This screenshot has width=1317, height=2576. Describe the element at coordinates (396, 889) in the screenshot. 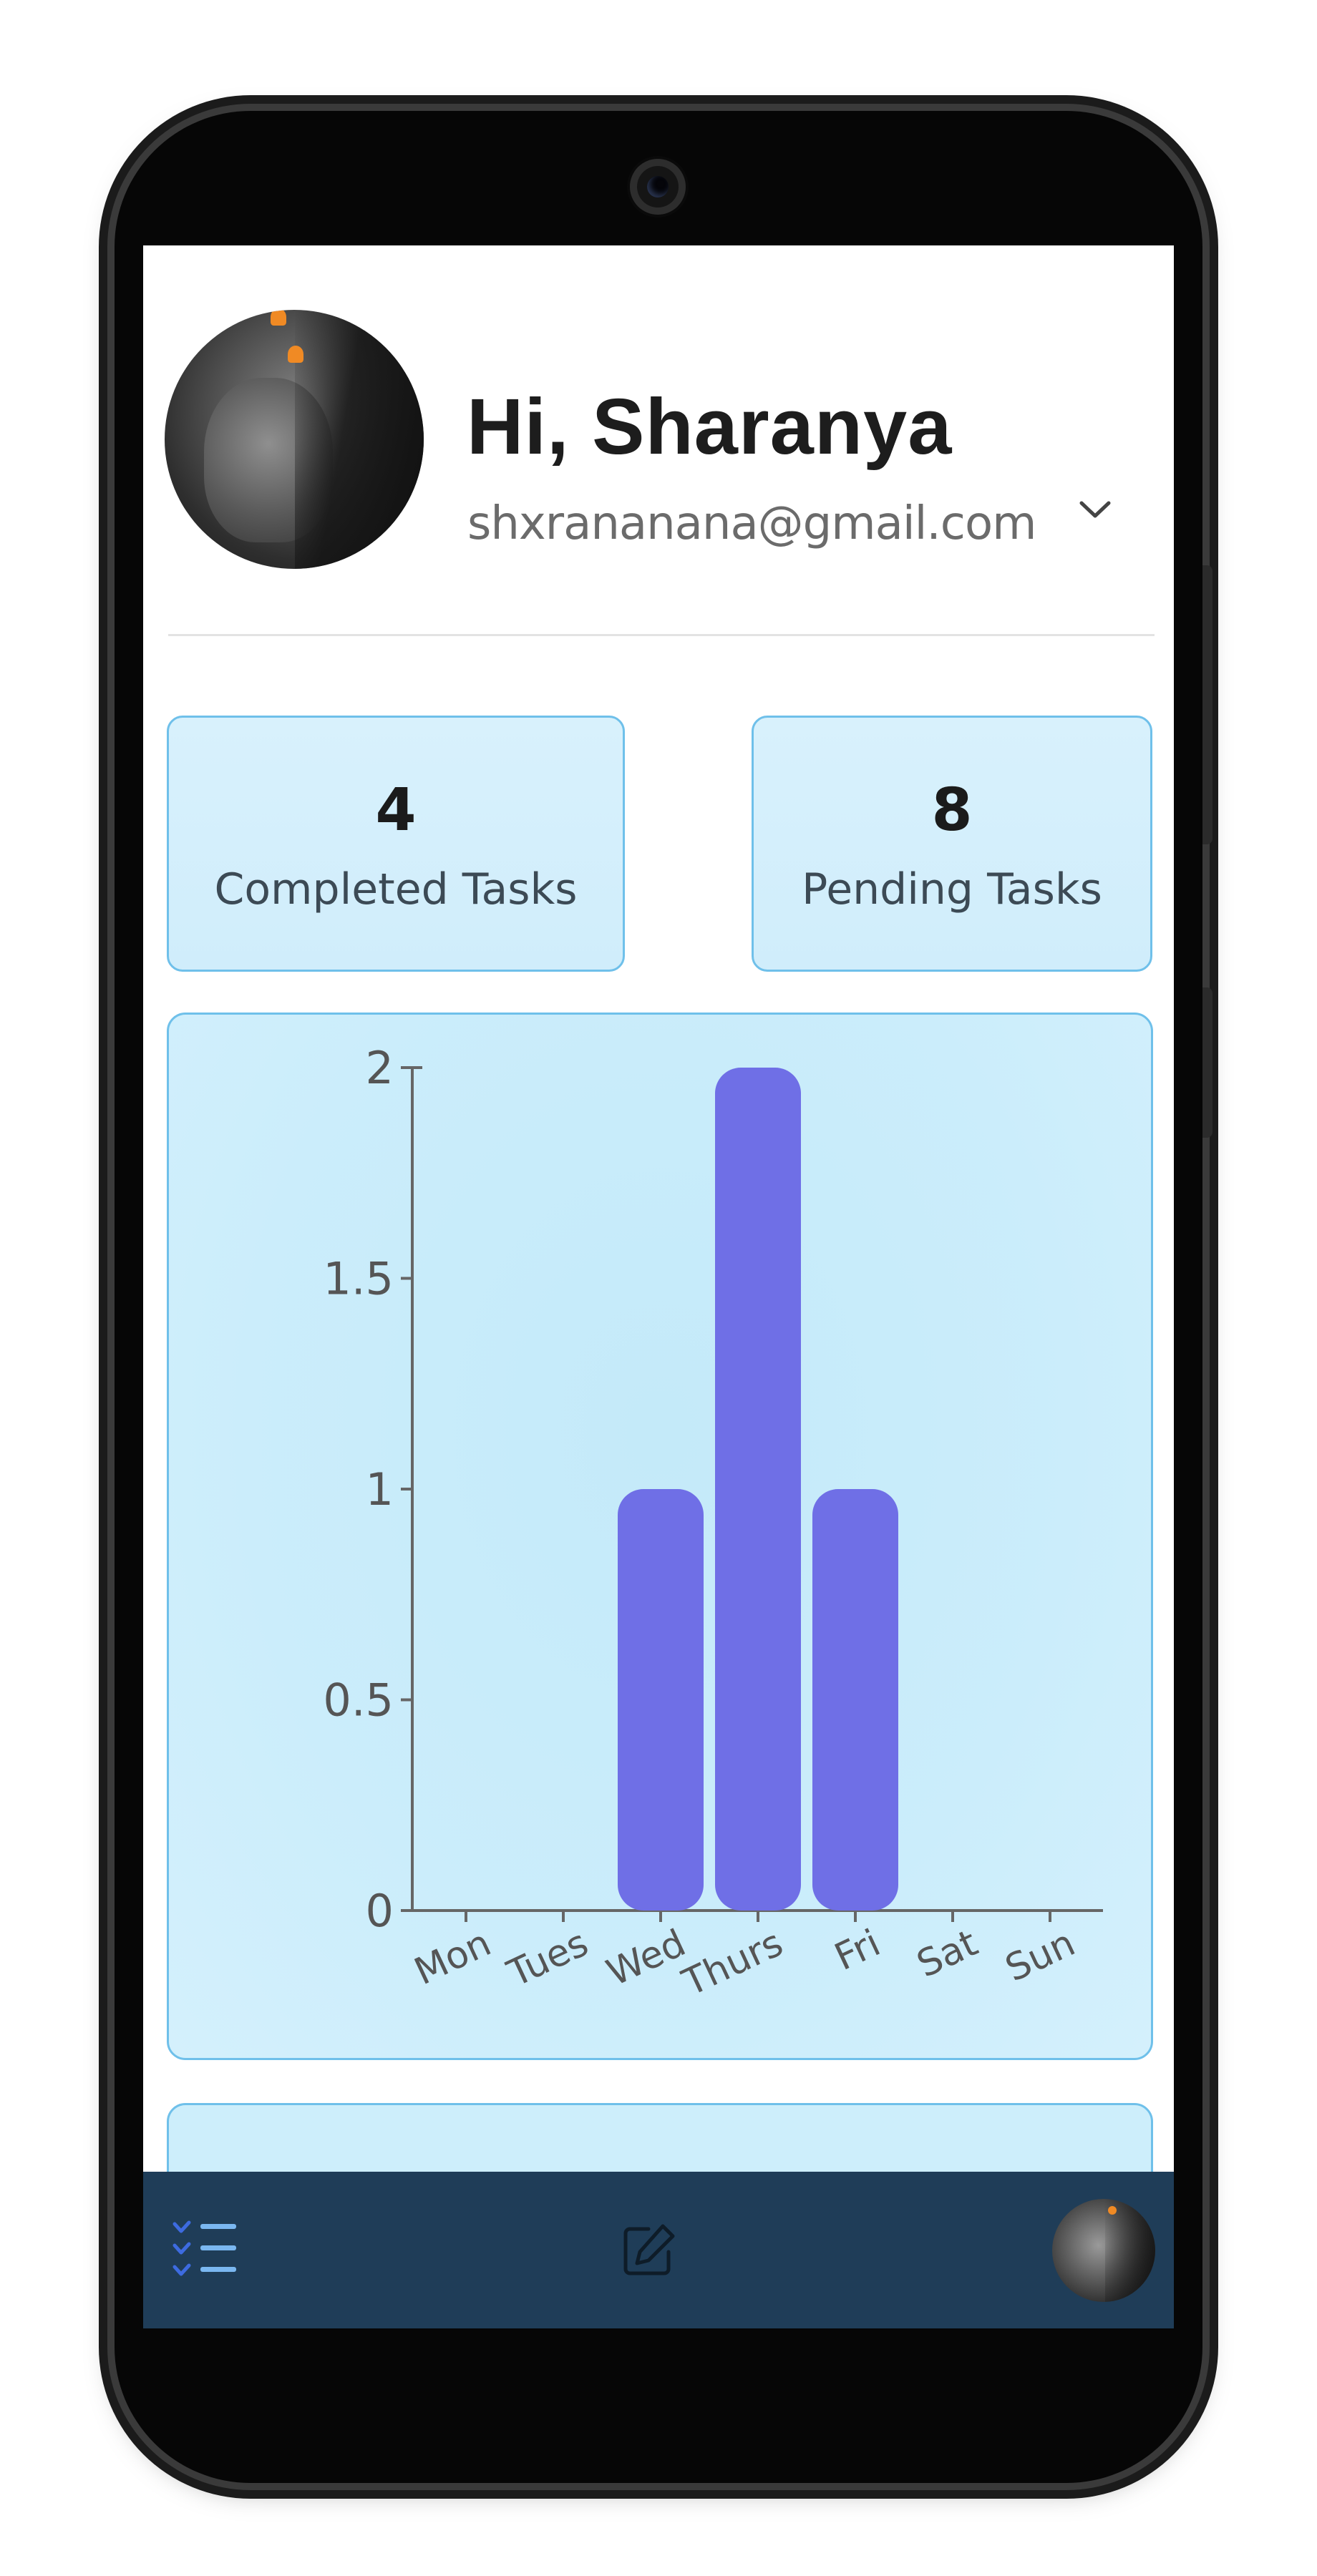

I see `completed-tasks-label: Completed Tasks` at that location.